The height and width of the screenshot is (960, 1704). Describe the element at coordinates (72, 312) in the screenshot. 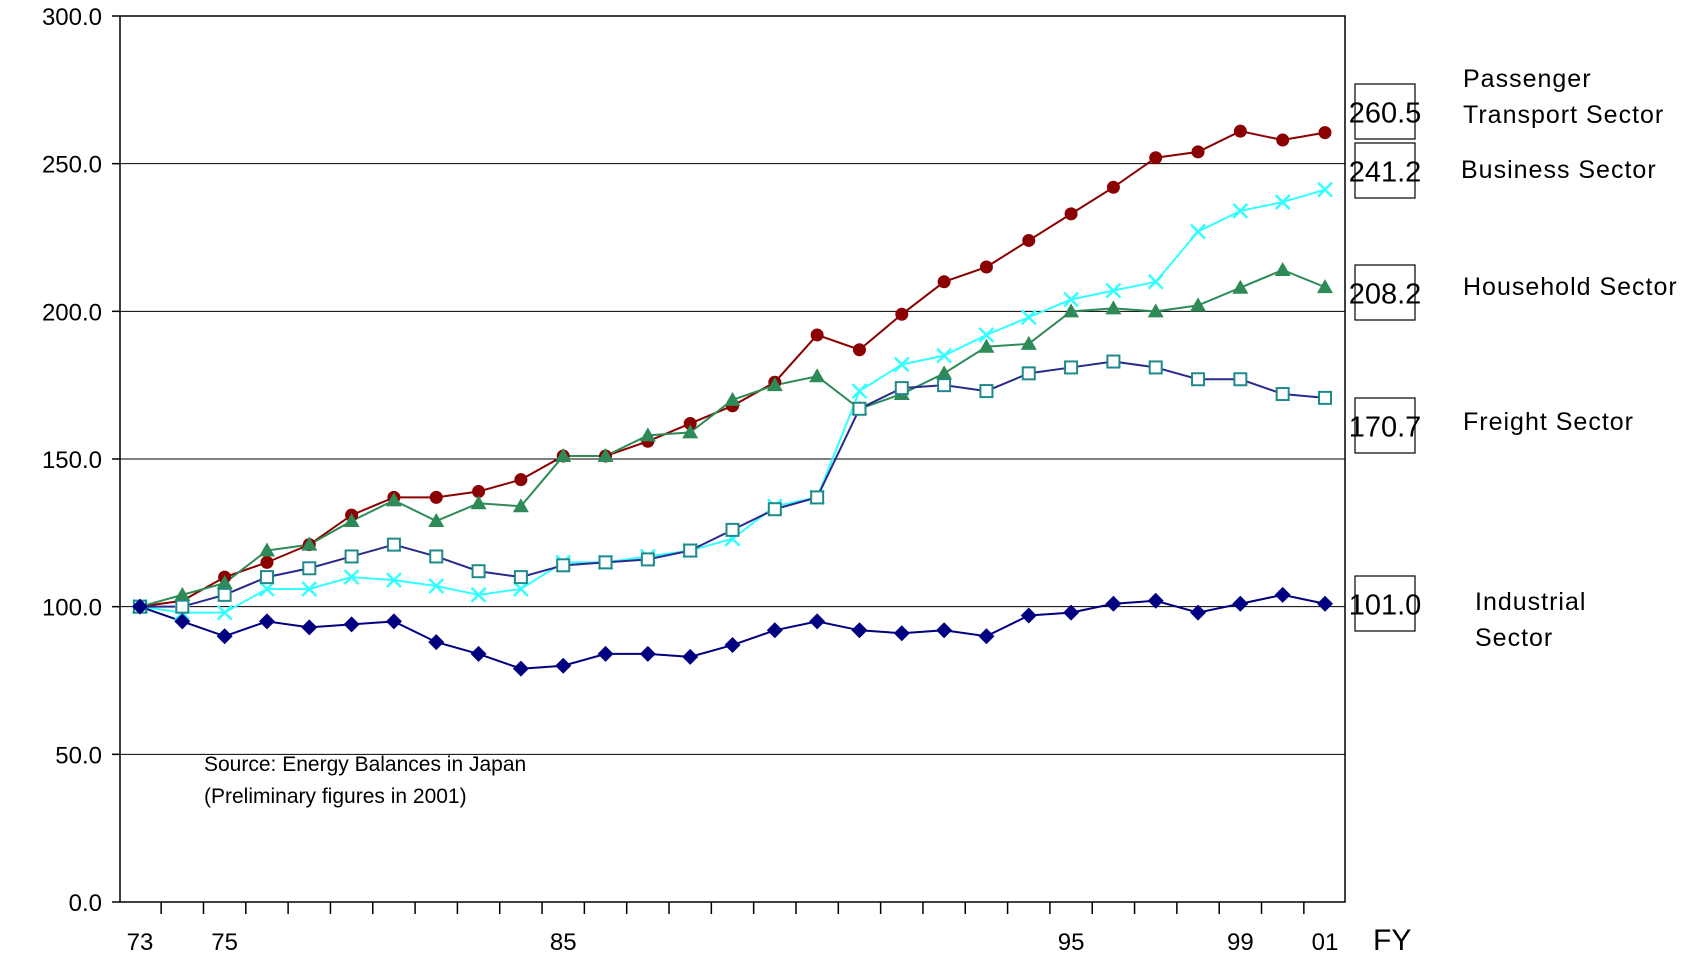

I see `y-tick-label: 200.0` at that location.